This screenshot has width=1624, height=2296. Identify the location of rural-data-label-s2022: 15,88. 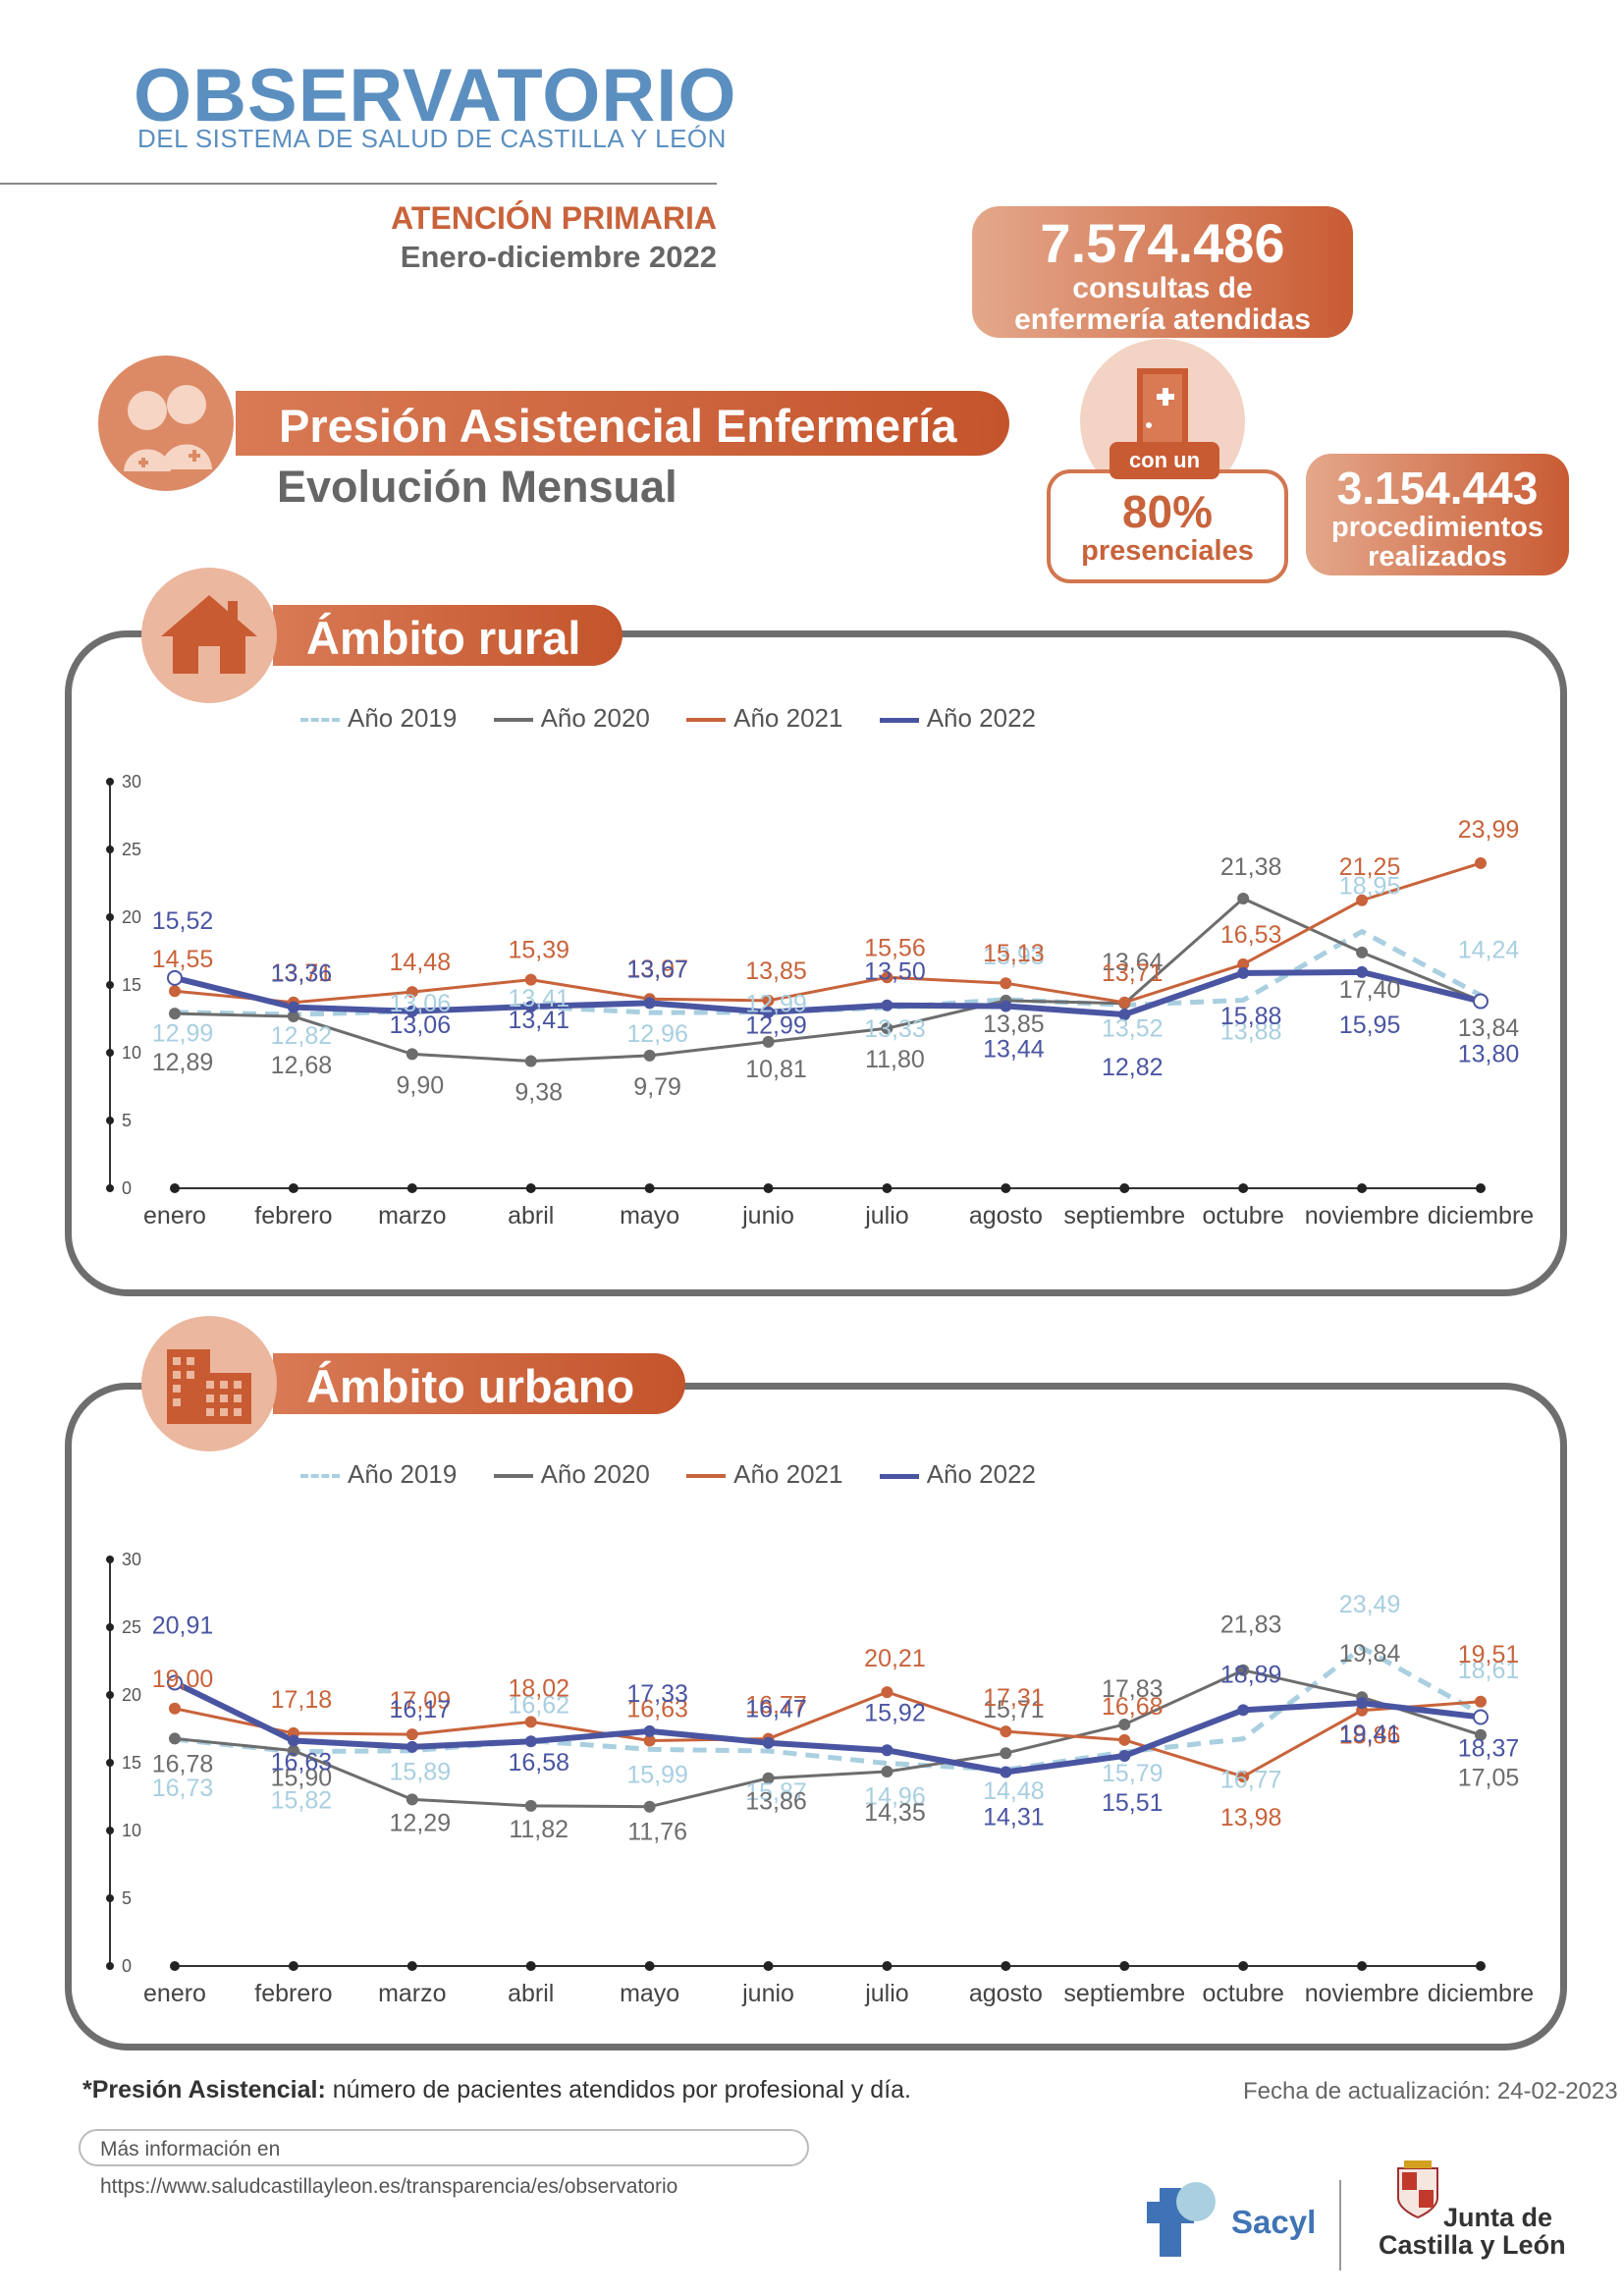
(1251, 1016).